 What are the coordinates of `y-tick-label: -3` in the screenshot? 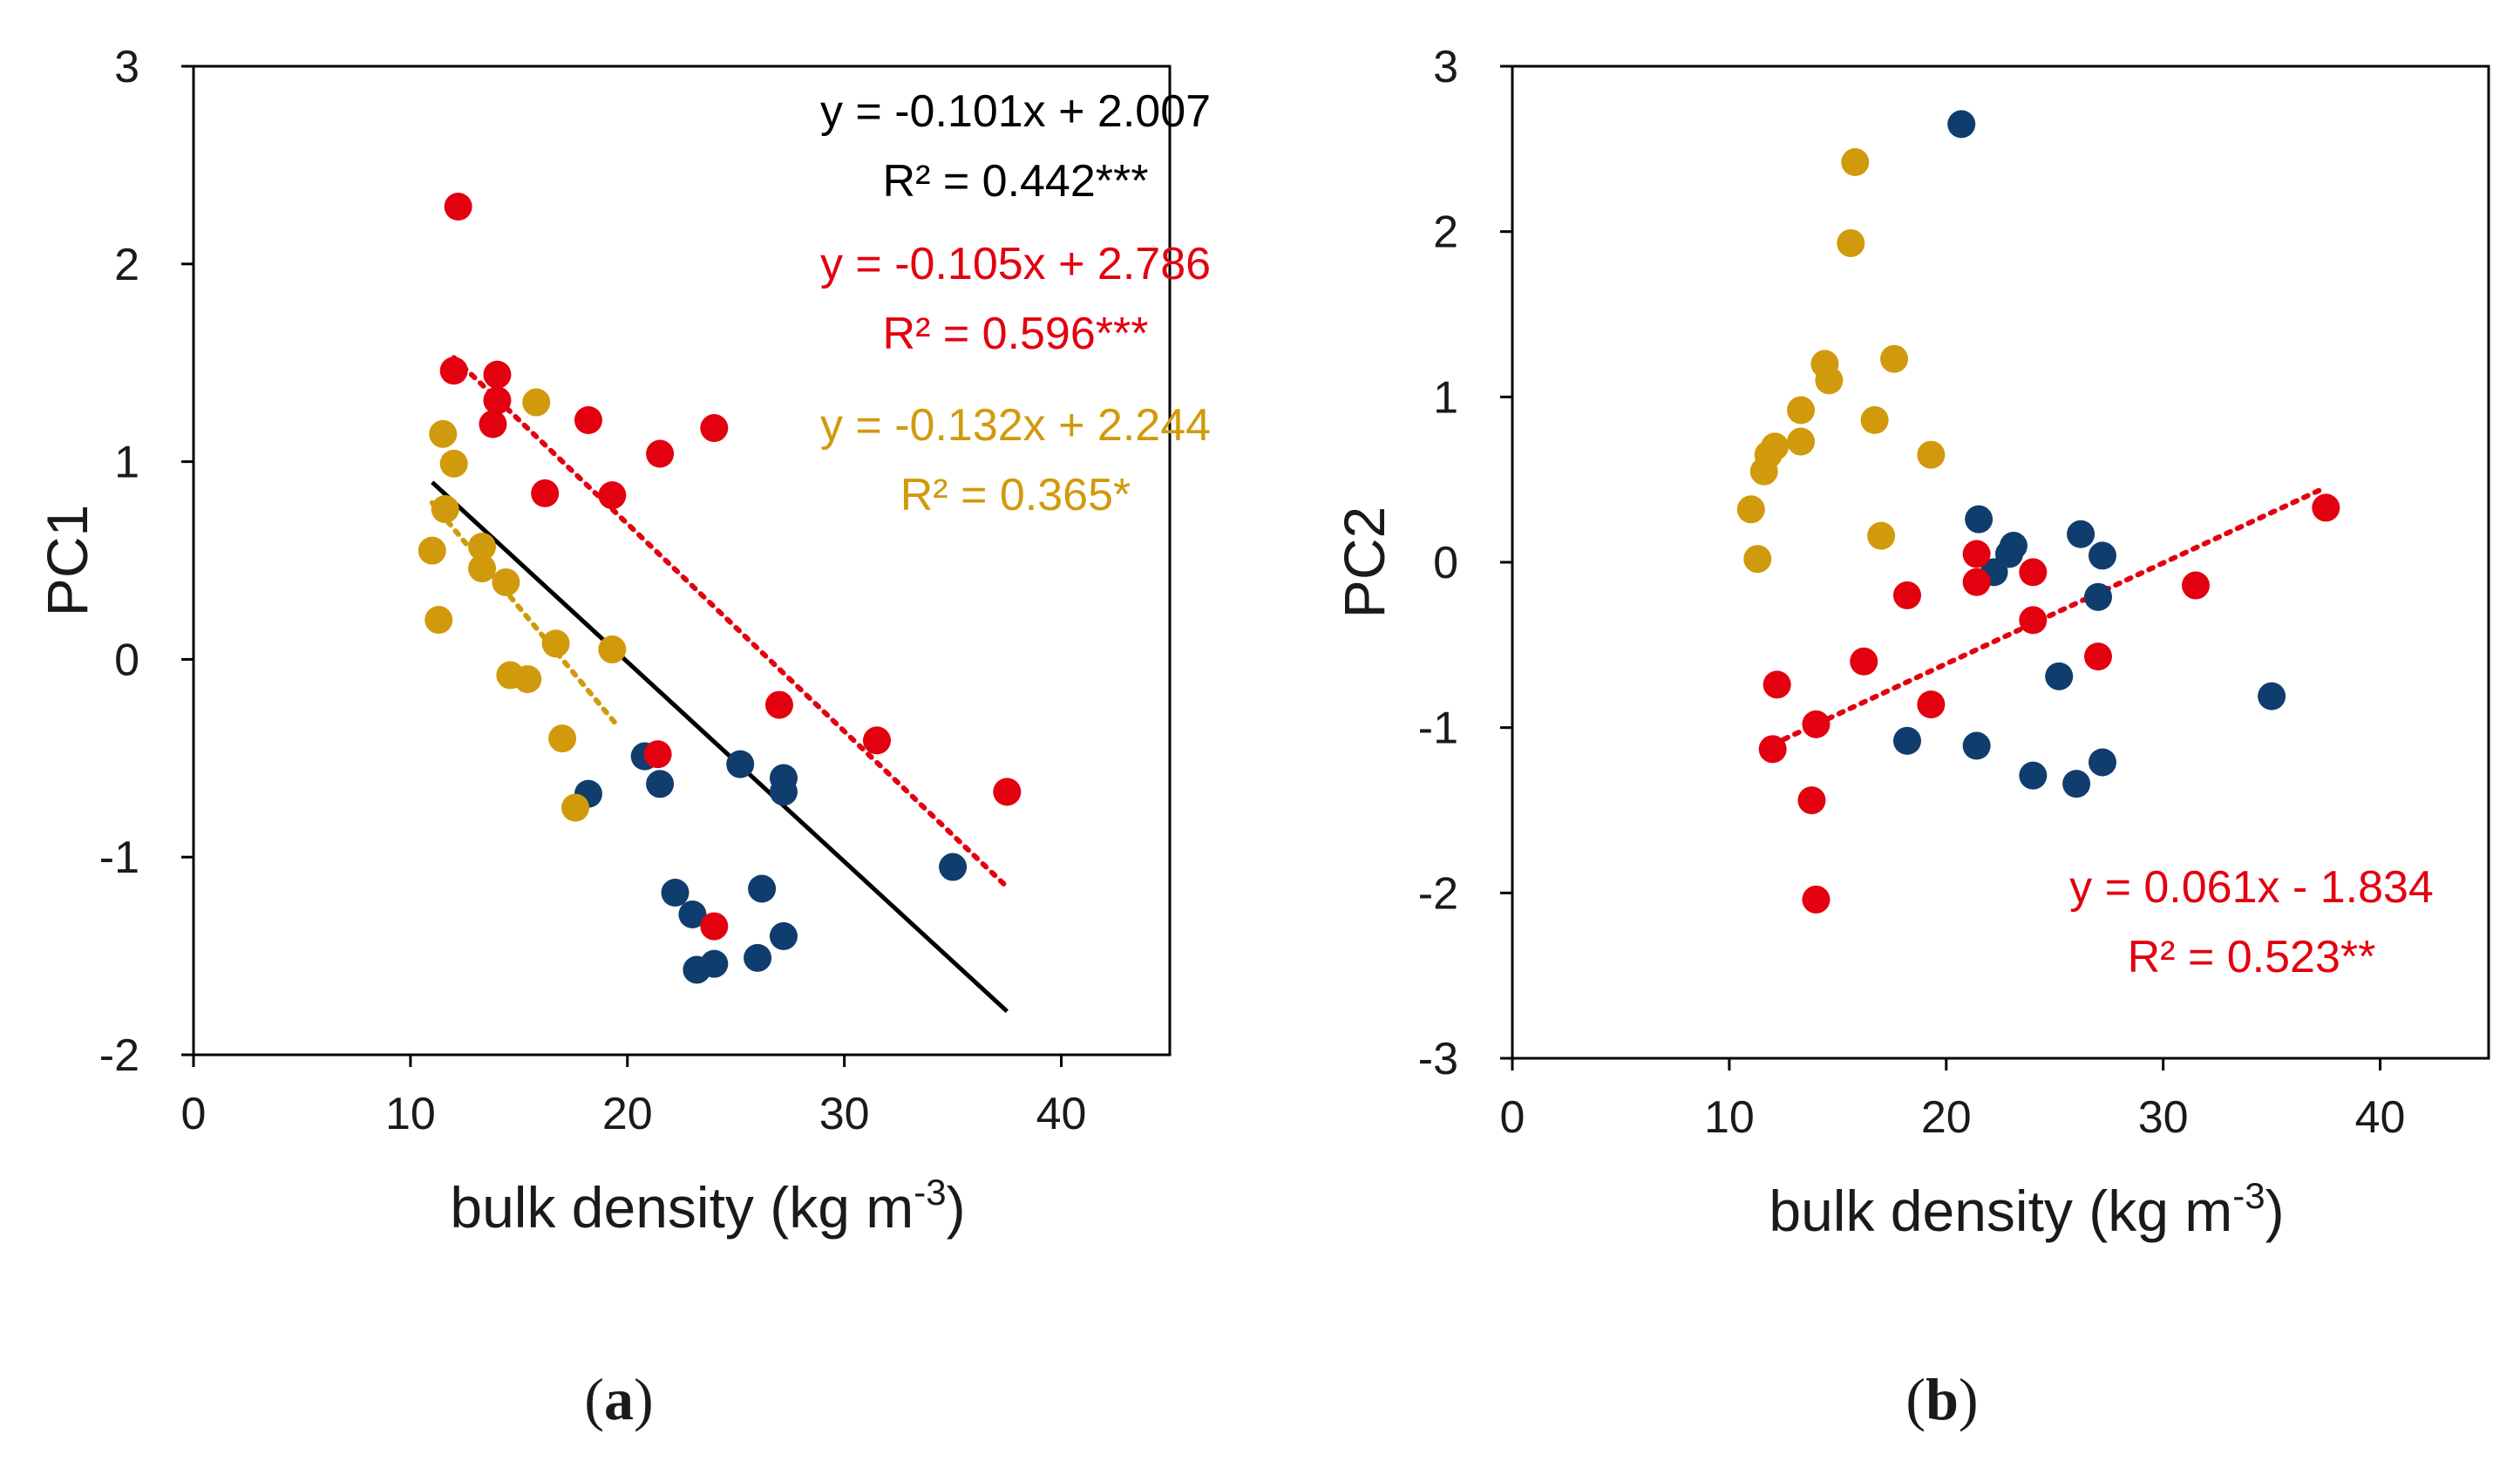 It's located at (1438, 1059).